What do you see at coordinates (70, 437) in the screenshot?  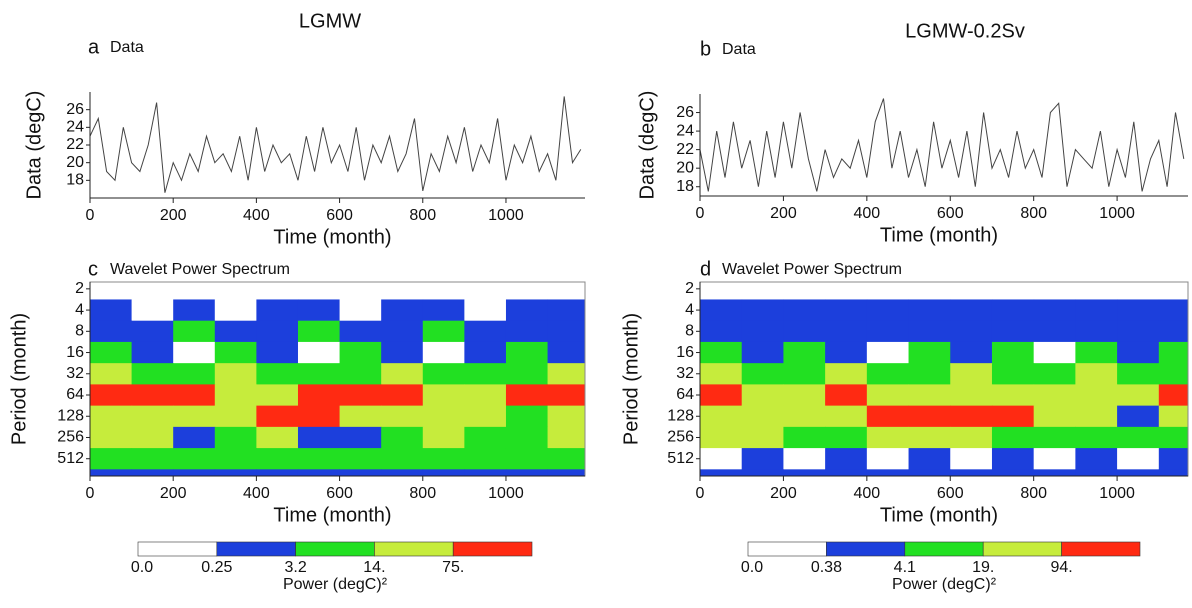 I see `y-tick-label: 256` at bounding box center [70, 437].